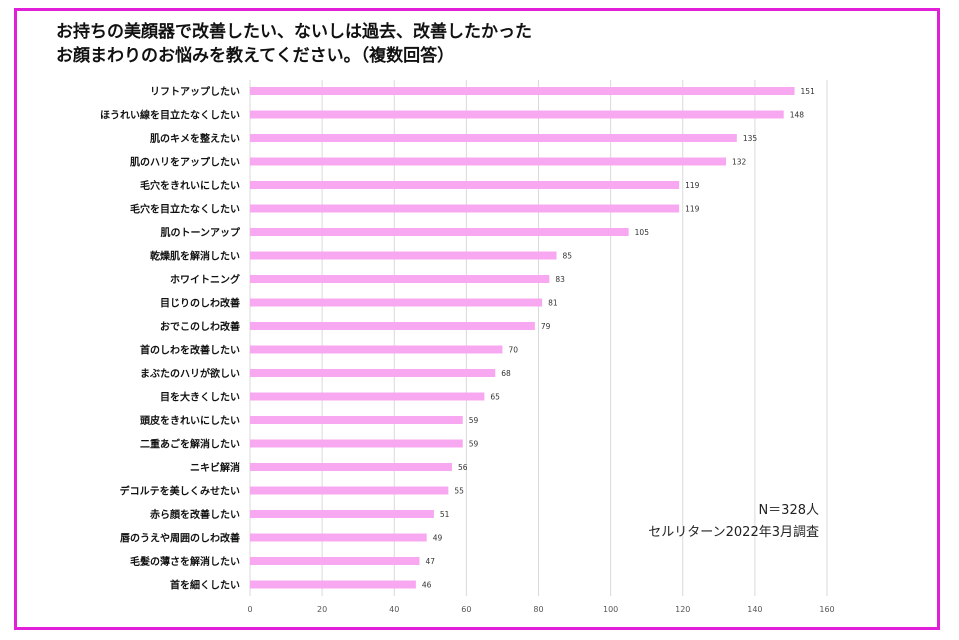 The height and width of the screenshot is (640, 959). What do you see at coordinates (826, 609) in the screenshot?
I see `x-tick-label: 160` at bounding box center [826, 609].